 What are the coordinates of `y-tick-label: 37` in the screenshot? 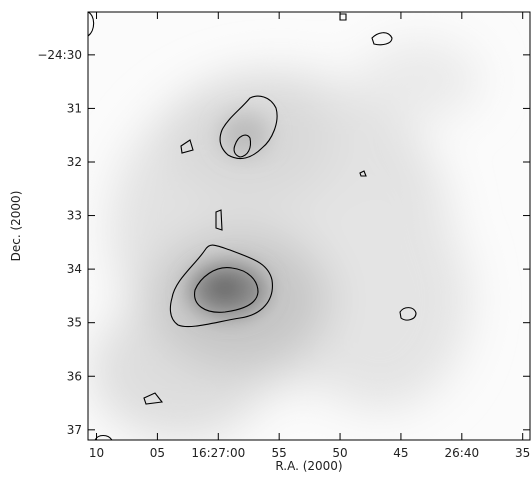 It's located at (74, 430).